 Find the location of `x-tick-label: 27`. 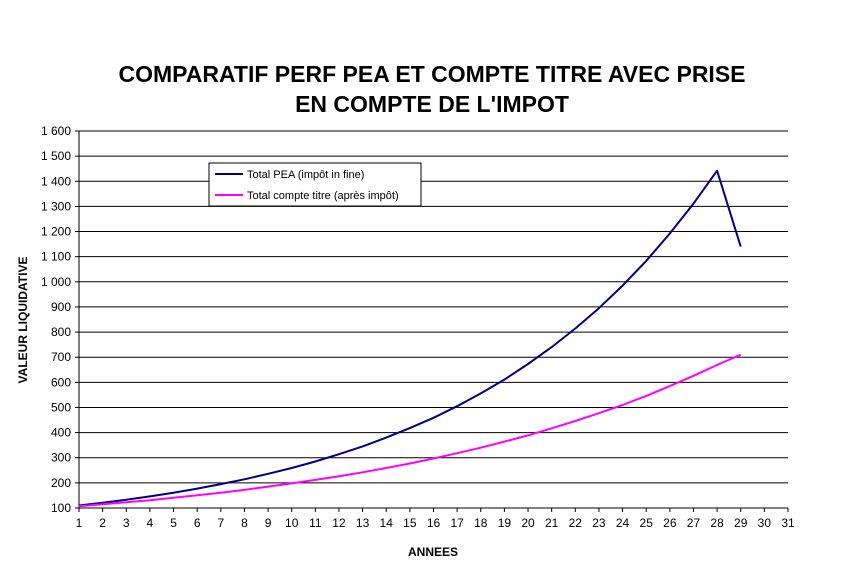

x-tick-label: 27 is located at coordinates (694, 523).